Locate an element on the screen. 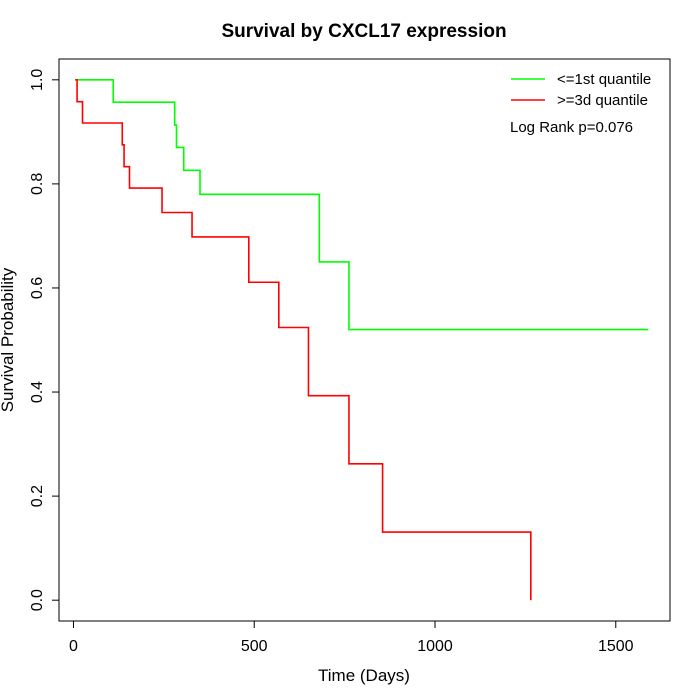 The image size is (700, 700). log-rank-annotation: Log Rank p=0.076 is located at coordinates (571, 127).